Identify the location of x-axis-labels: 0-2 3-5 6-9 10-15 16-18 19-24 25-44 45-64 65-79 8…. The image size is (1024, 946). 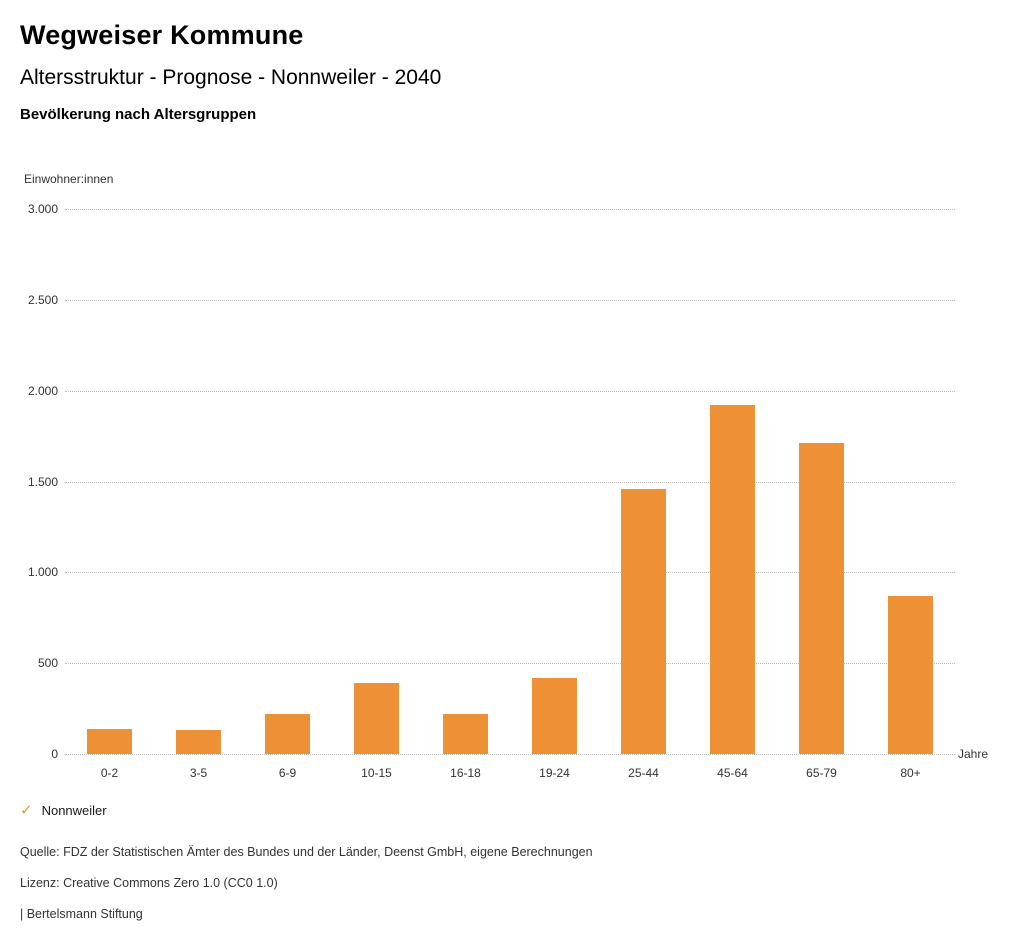
(510, 775).